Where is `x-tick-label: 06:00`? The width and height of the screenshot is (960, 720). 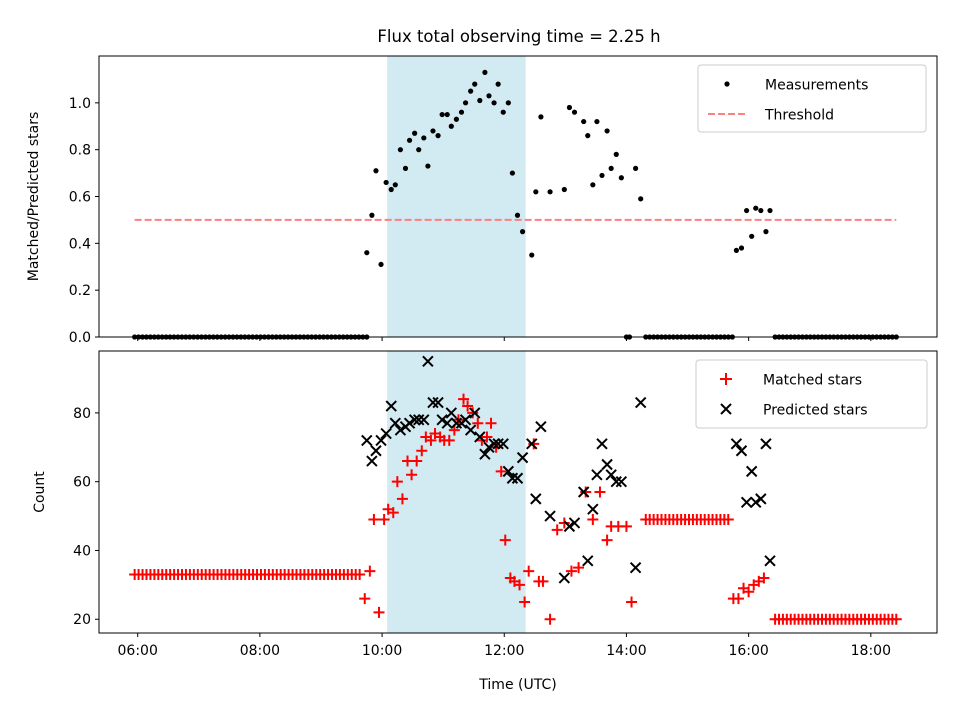
x-tick-label: 06:00 is located at coordinates (138, 651).